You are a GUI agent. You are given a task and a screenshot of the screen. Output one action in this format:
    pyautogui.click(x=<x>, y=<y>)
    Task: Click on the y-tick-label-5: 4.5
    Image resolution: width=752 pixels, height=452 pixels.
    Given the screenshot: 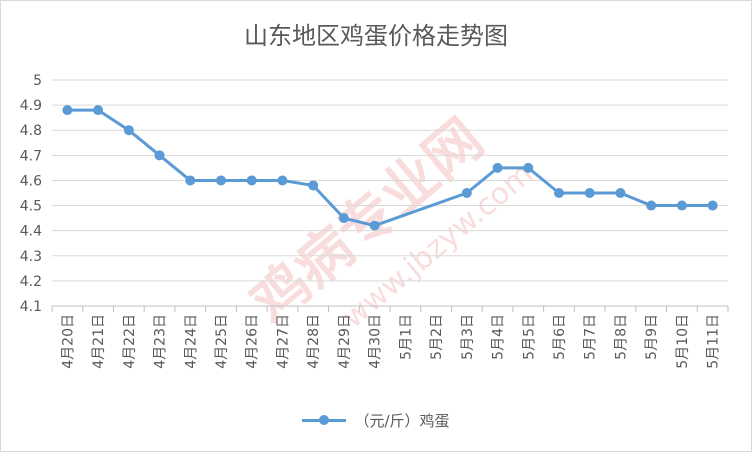 What is the action you would take?
    pyautogui.click(x=31, y=207)
    